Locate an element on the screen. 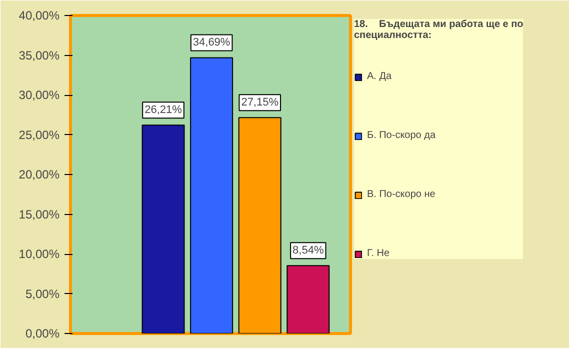 Image resolution: width=569 pixels, height=359 pixels. legend-label: А. Да is located at coordinates (379, 76).